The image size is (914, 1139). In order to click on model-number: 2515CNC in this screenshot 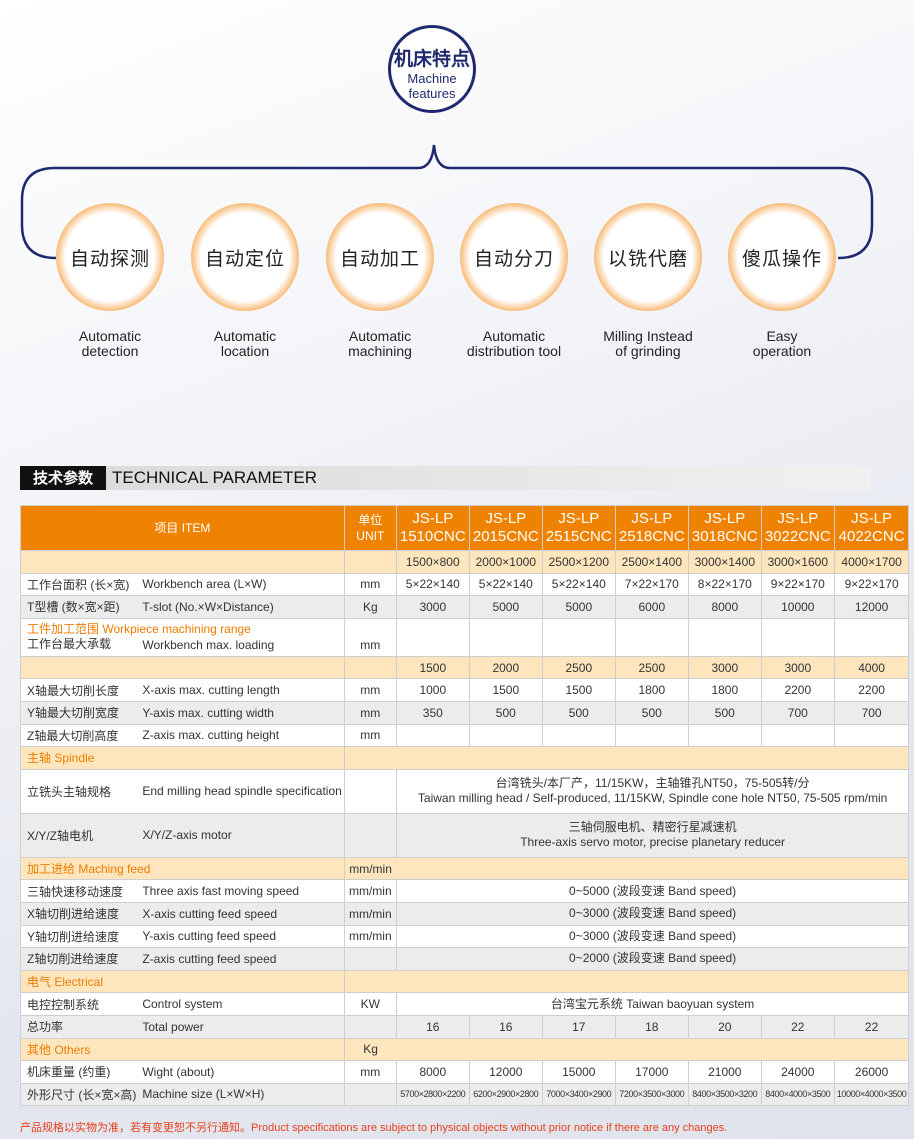, I will do `click(578, 536)`.